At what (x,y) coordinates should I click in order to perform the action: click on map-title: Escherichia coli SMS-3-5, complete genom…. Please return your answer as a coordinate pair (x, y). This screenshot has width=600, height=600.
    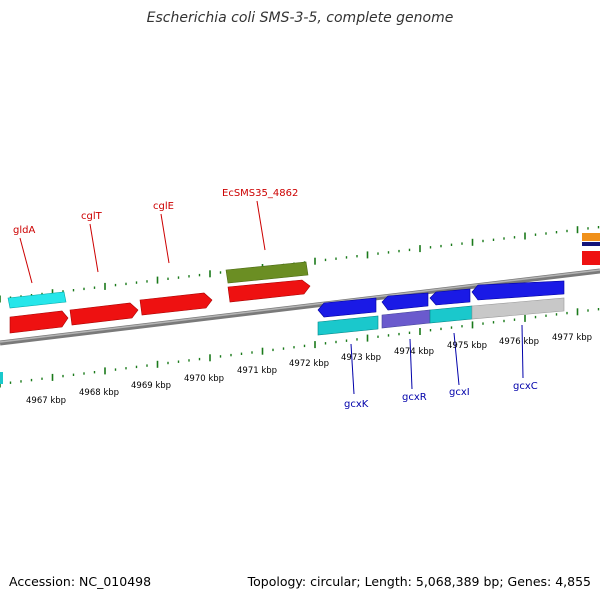
    Looking at the image, I should click on (300, 18).